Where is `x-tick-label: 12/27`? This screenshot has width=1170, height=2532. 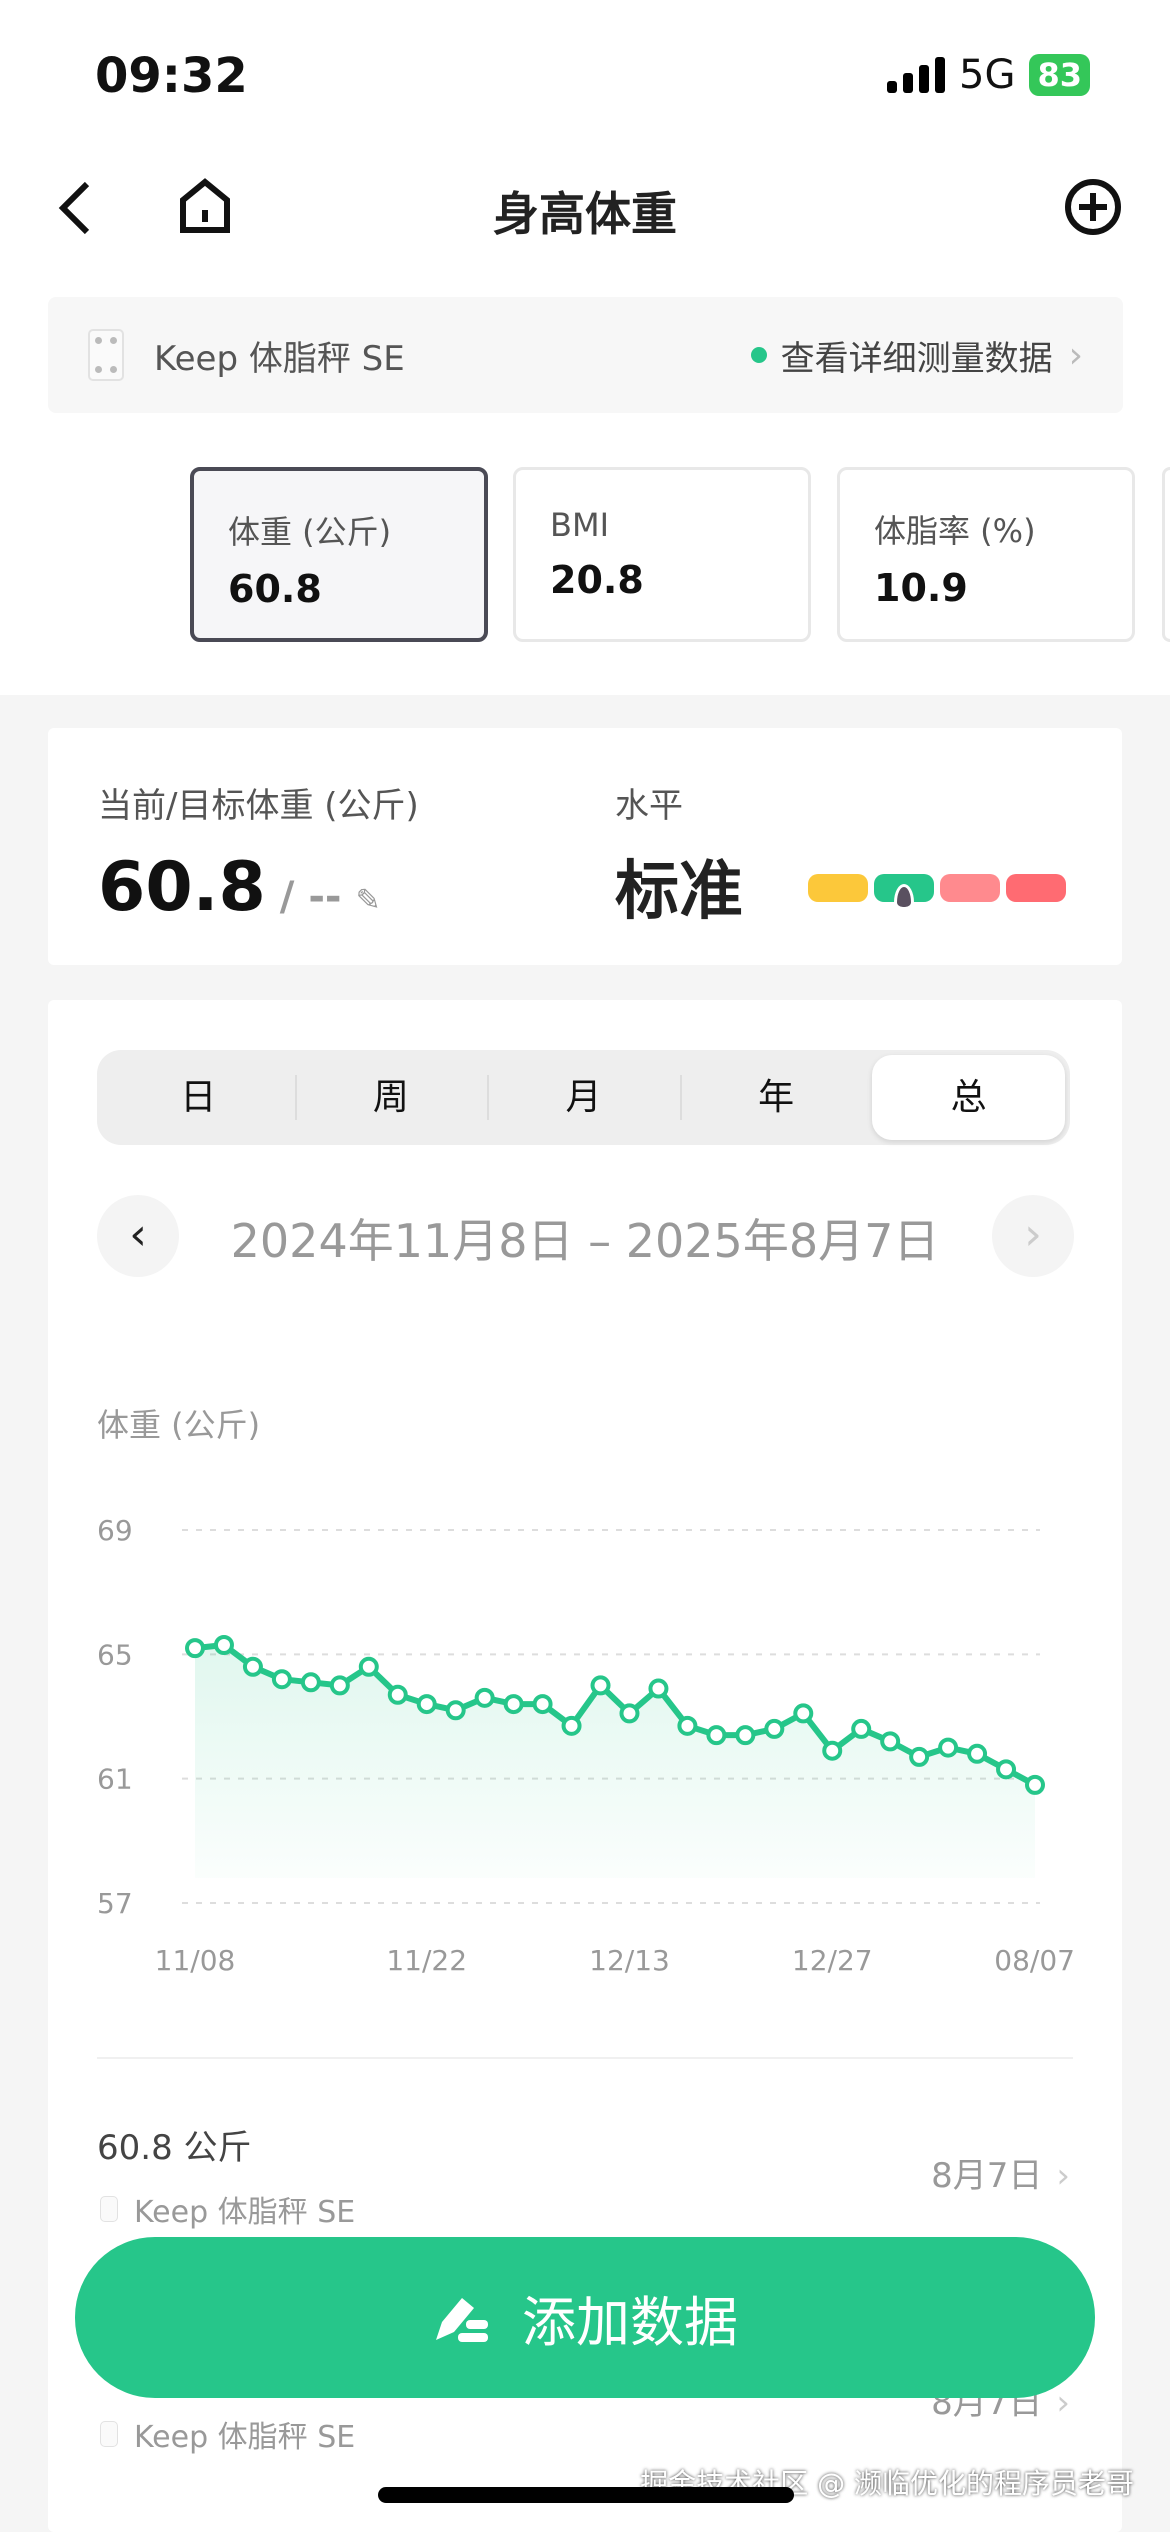 x-tick-label: 12/27 is located at coordinates (832, 1960).